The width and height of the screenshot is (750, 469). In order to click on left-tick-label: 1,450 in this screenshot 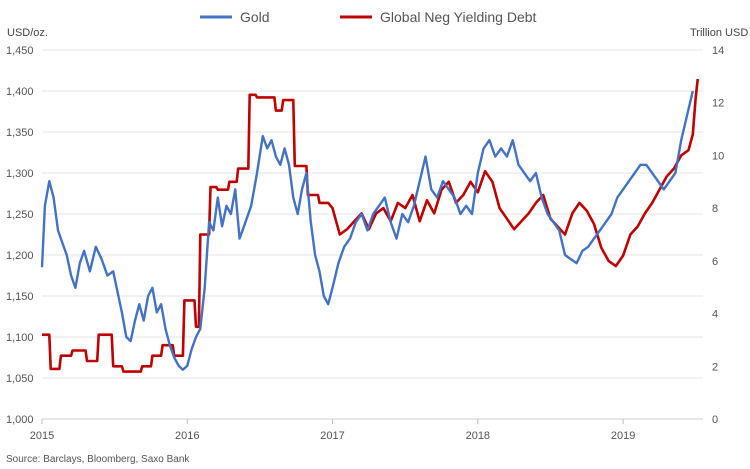, I will do `click(20, 51)`.